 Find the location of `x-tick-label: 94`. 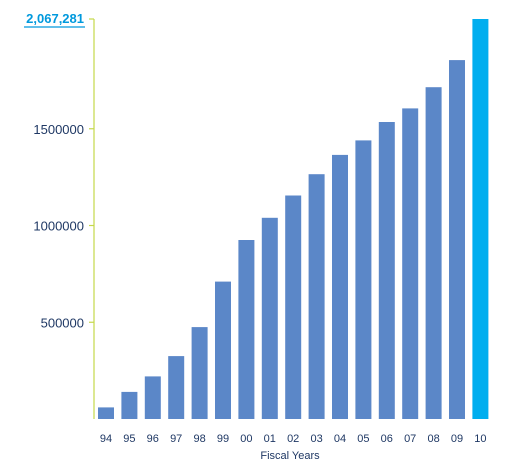

x-tick-label: 94 is located at coordinates (106, 439).